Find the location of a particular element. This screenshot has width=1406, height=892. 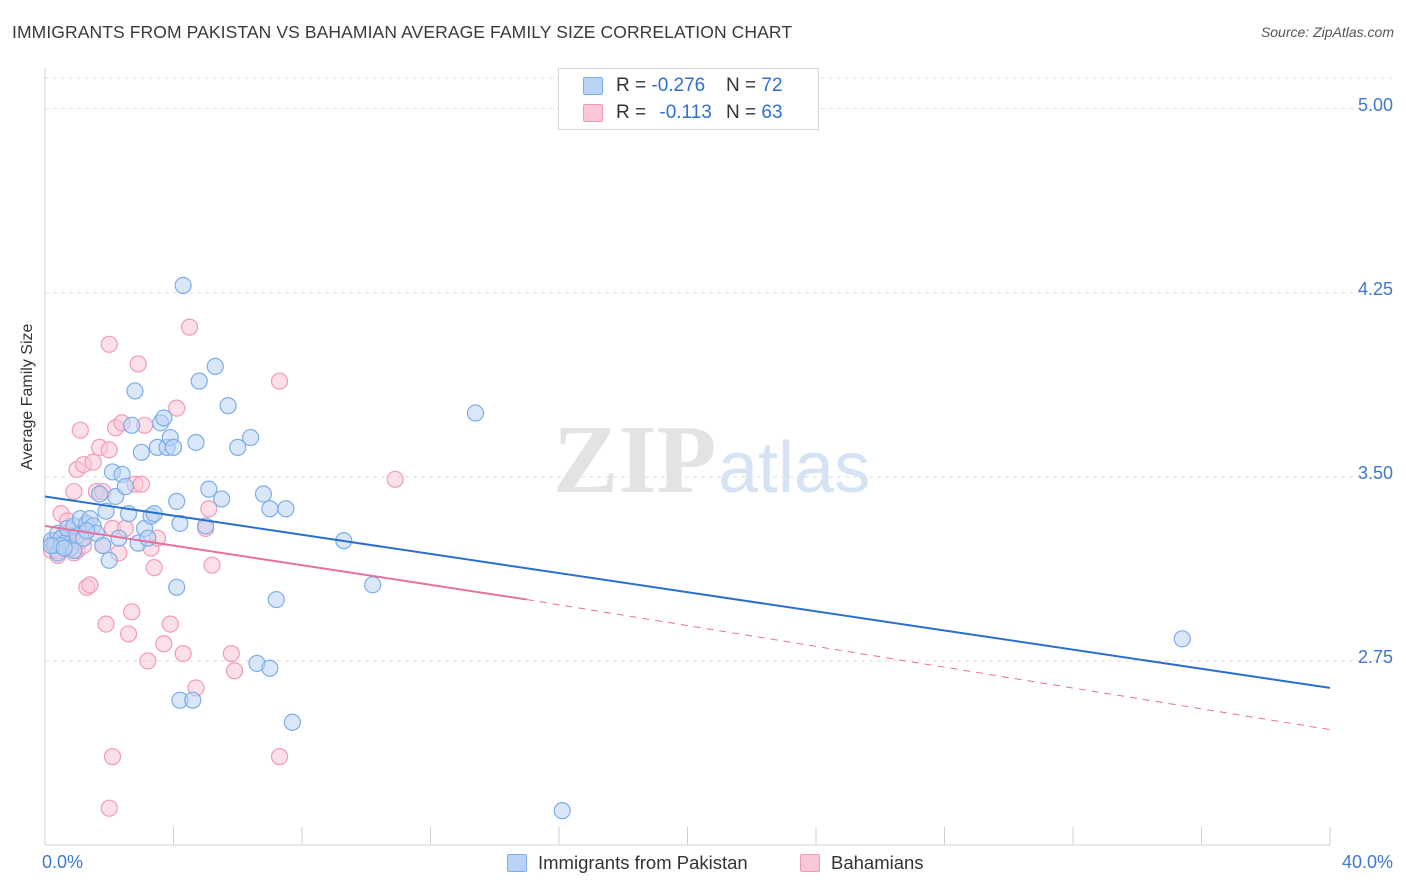

watermark-zip: ZIP is located at coordinates (634, 460).